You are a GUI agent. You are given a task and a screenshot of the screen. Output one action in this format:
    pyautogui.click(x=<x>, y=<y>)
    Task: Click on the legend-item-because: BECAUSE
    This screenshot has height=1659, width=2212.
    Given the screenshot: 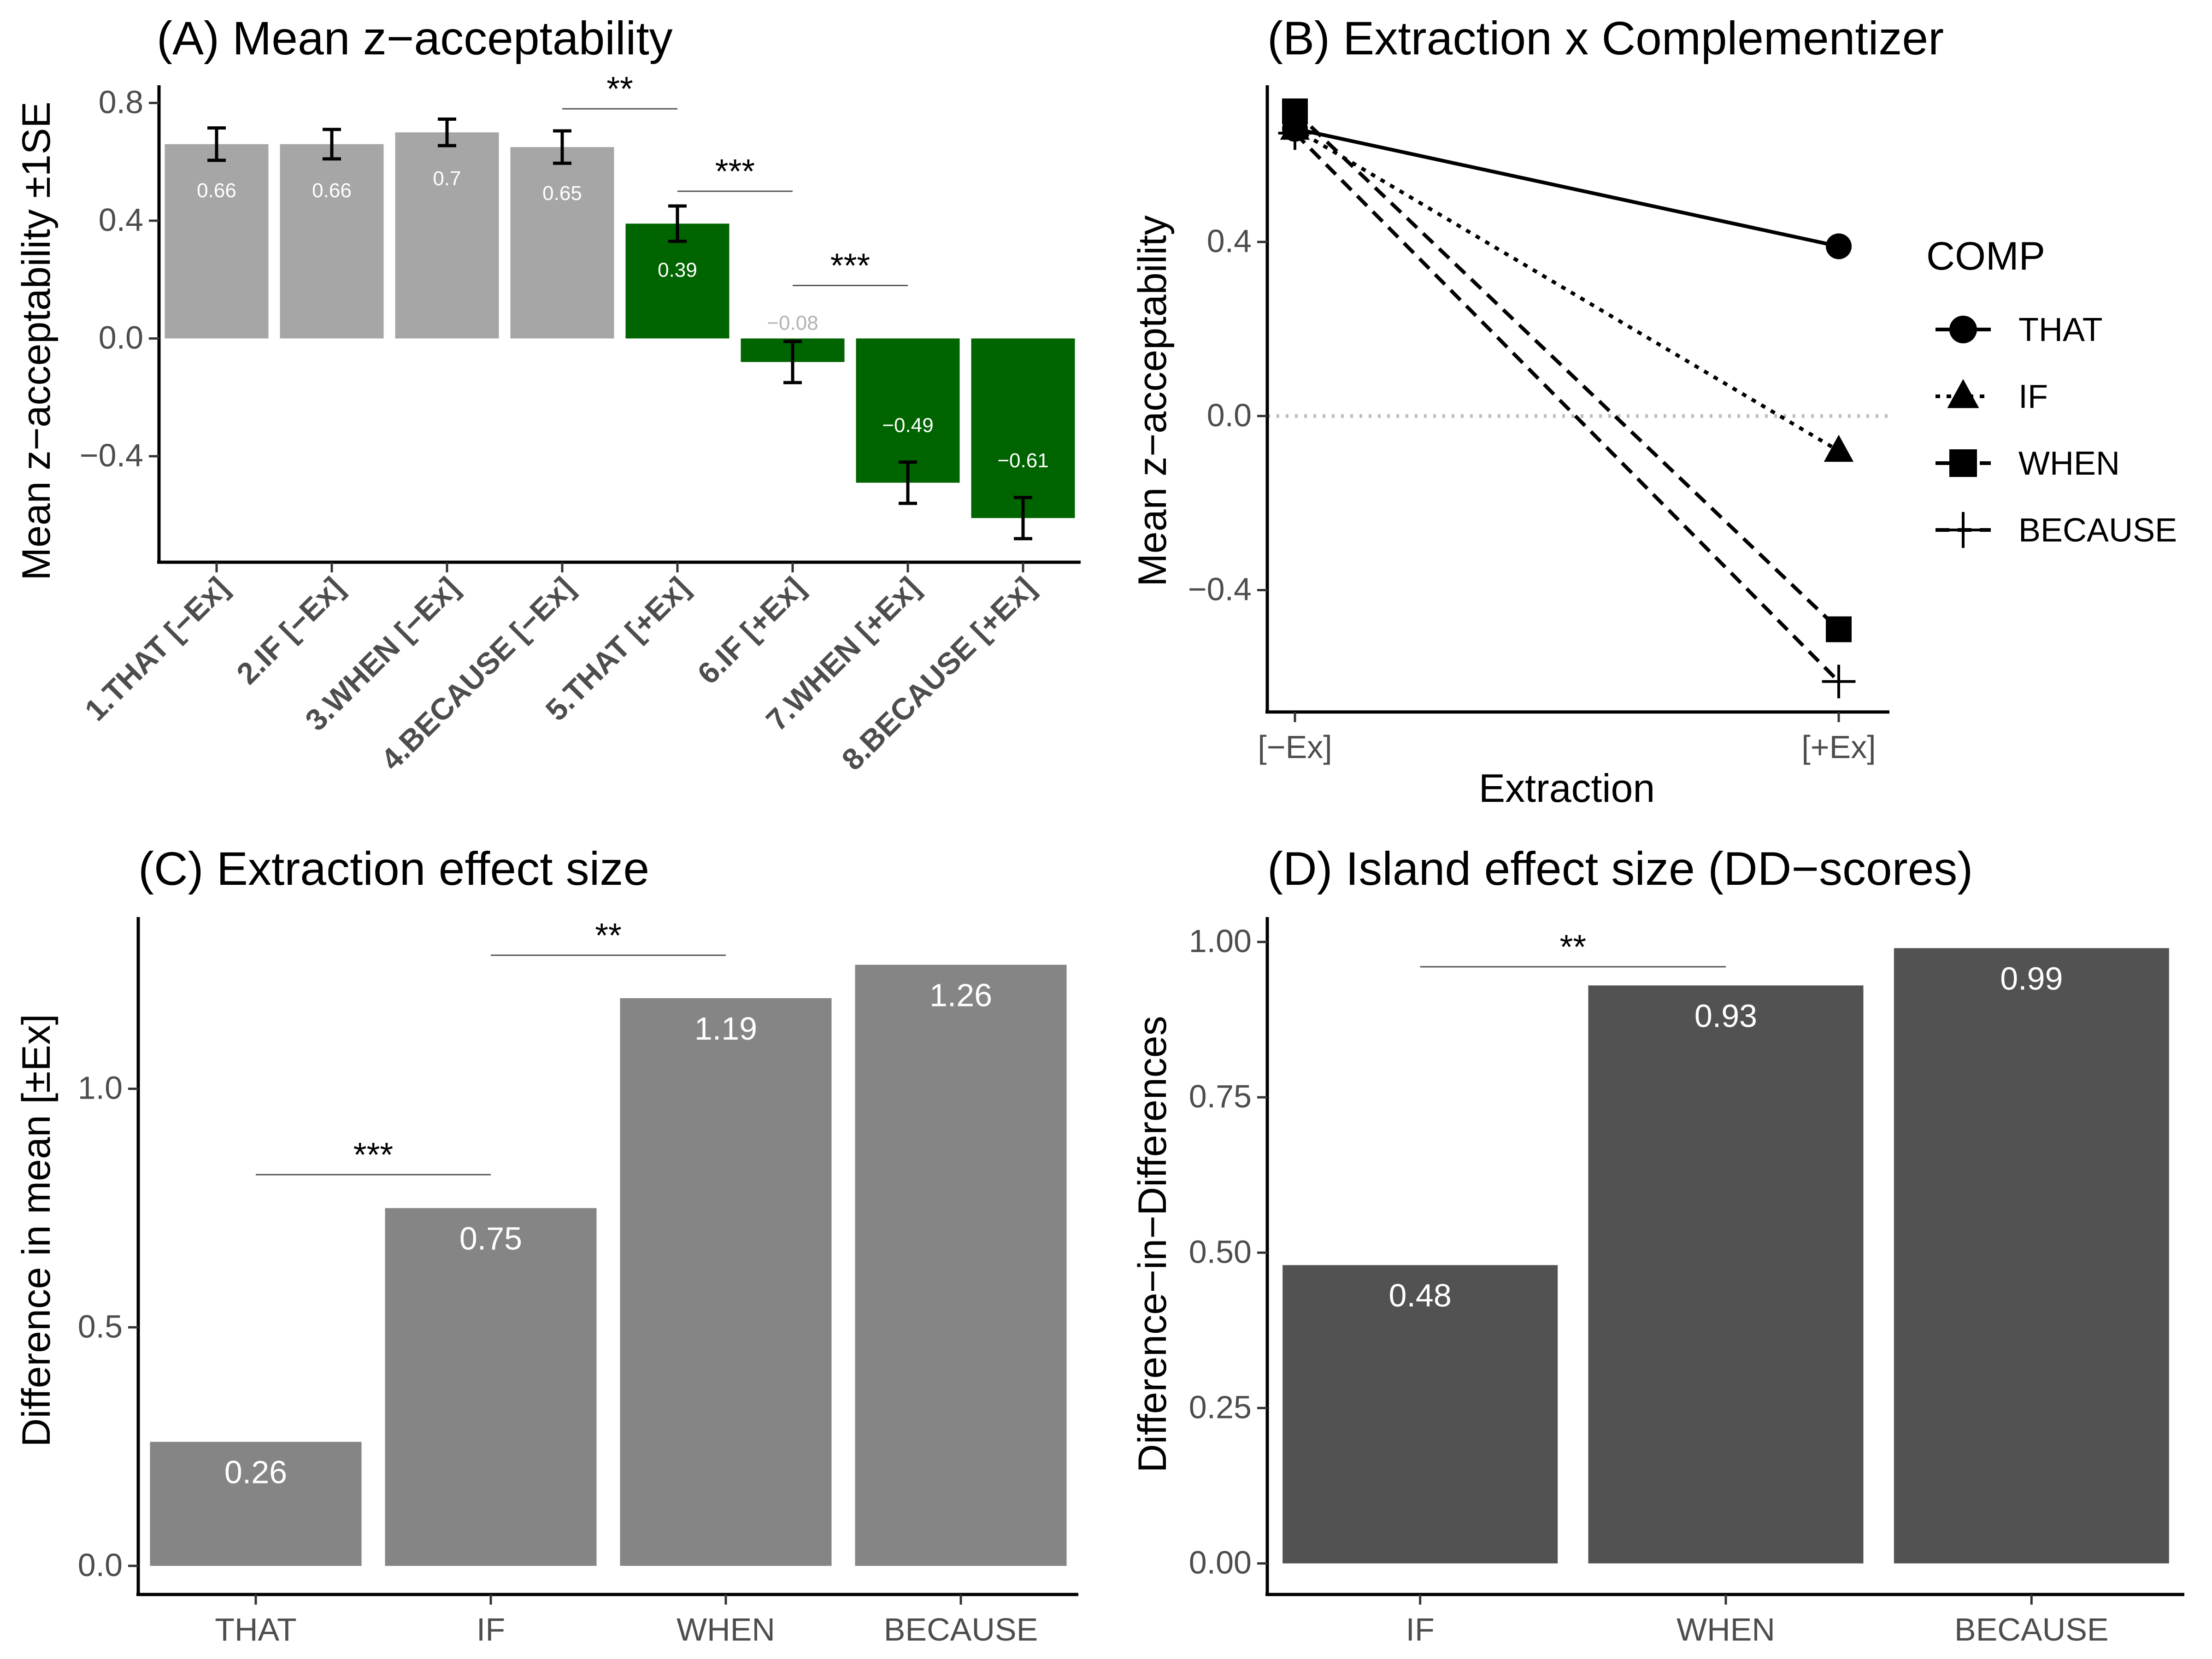 What is the action you would take?
    pyautogui.click(x=2056, y=530)
    